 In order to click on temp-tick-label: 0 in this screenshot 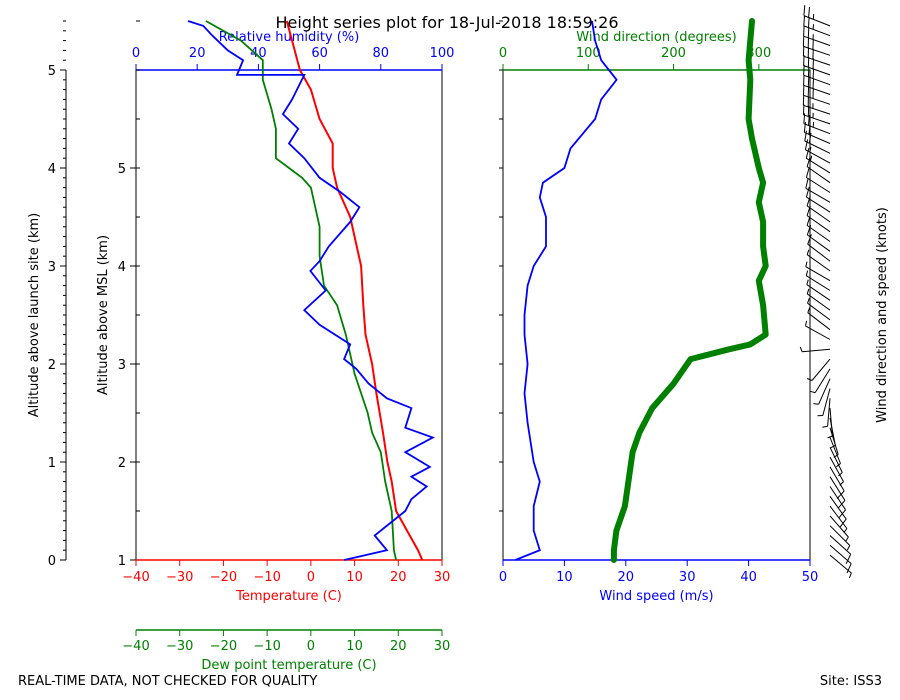, I will do `click(311, 577)`.